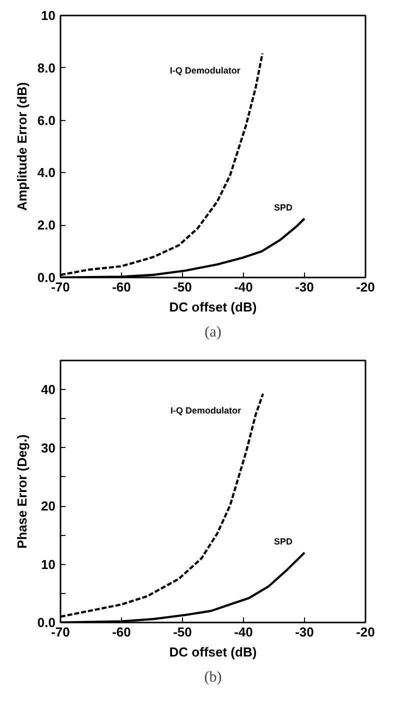 This screenshot has height=703, width=400. Describe the element at coordinates (48, 506) in the screenshot. I see `y-tick-label: 20` at that location.